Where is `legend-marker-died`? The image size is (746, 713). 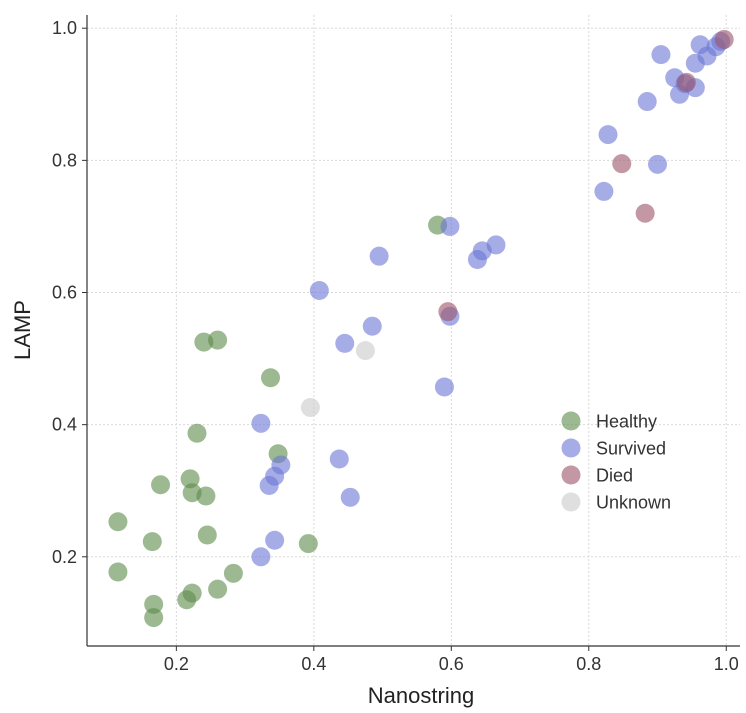 legend-marker-died is located at coordinates (571, 475).